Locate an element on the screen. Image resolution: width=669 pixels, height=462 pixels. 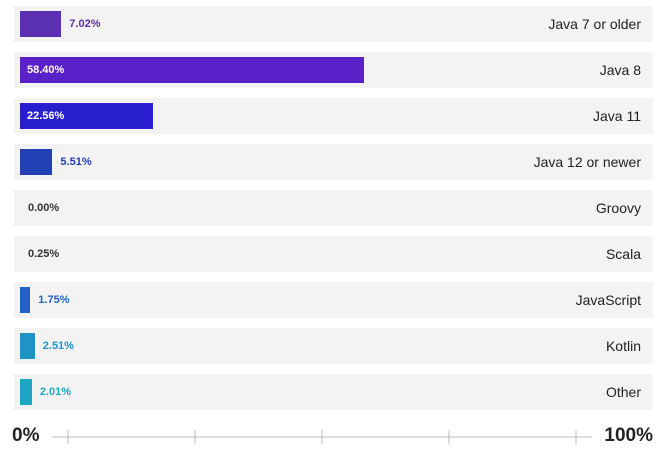
category-label: Java 11 is located at coordinates (617, 116).